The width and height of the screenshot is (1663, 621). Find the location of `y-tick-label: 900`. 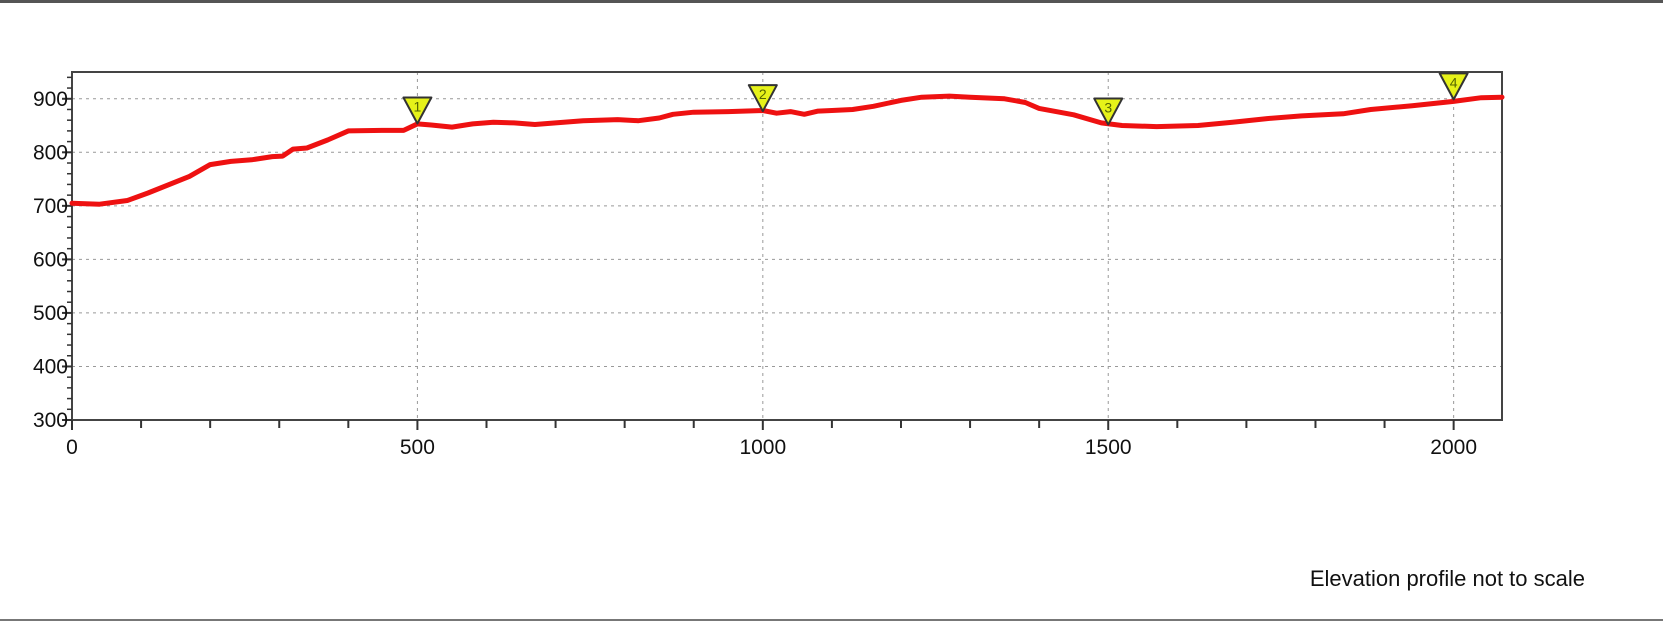

y-tick-label: 900 is located at coordinates (50, 99).